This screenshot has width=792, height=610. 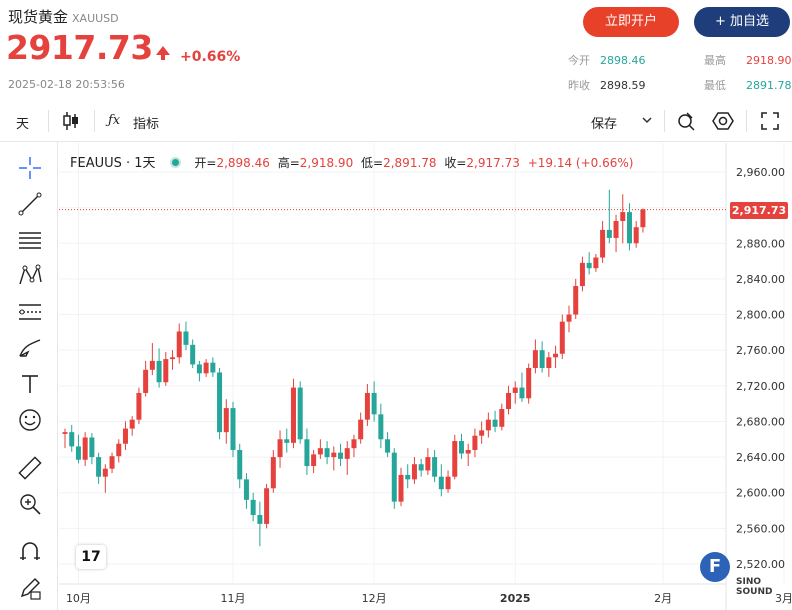 What do you see at coordinates (63, 16) in the screenshot?
I see `instrument-title: 现货黄金 XAUUSD` at bounding box center [63, 16].